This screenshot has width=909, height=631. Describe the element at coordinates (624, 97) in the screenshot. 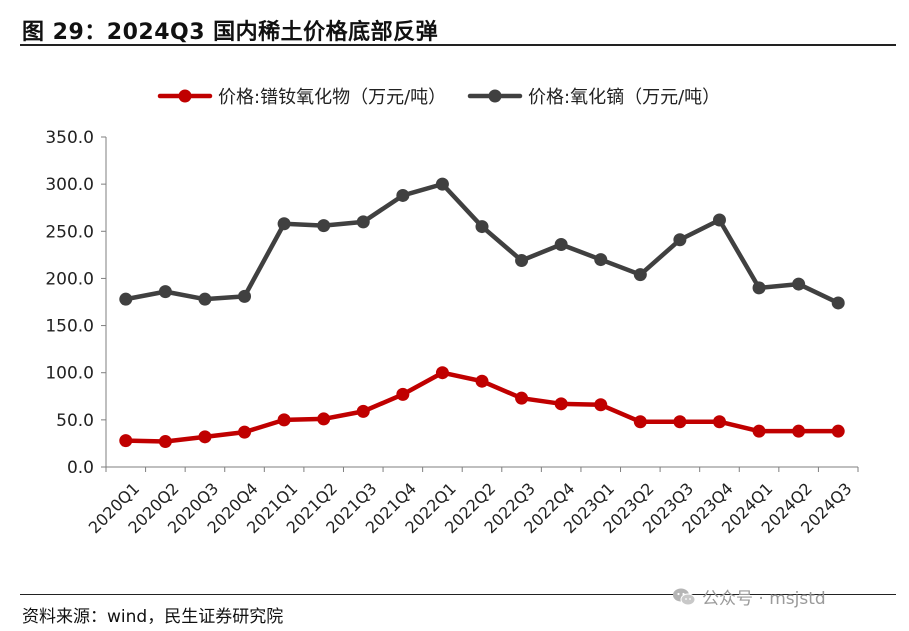

I see `legend-label-2: 价格:氧化镝（万元/吨）` at that location.